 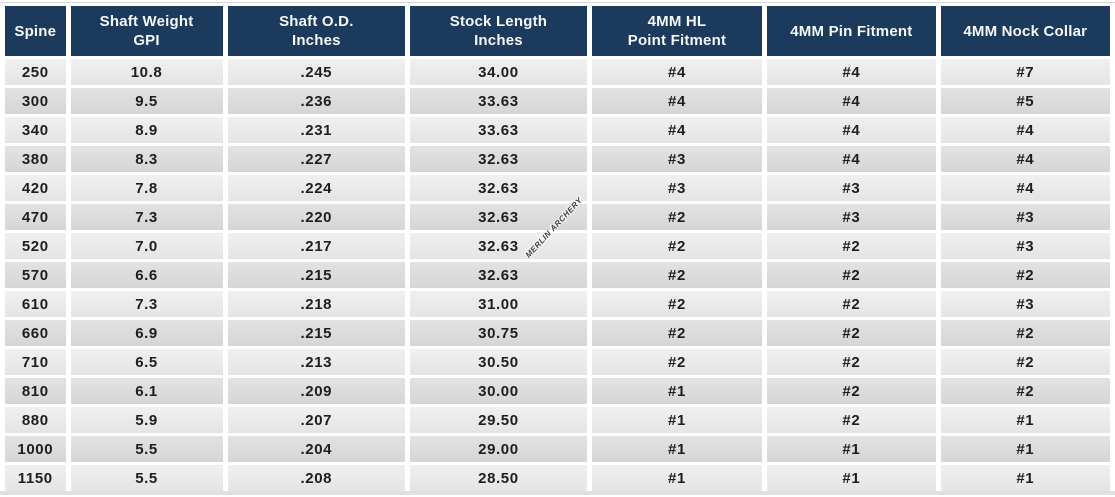 What do you see at coordinates (35, 449) in the screenshot?
I see `table-cell: 1000` at bounding box center [35, 449].